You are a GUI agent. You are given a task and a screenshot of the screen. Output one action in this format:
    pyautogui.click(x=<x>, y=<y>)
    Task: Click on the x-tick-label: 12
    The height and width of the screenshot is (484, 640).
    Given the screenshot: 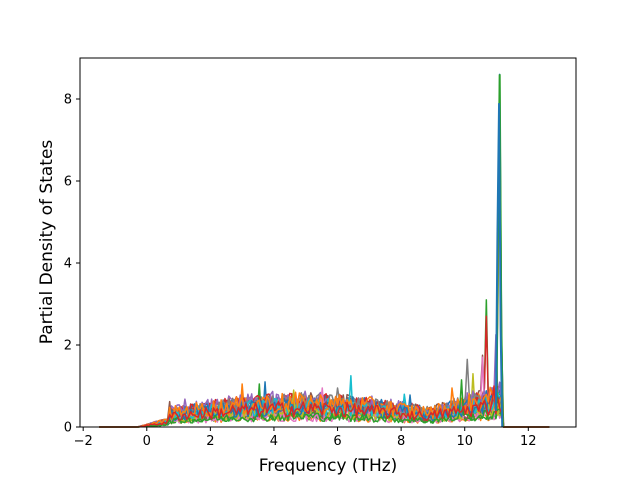 What is the action you would take?
    pyautogui.click(x=528, y=441)
    